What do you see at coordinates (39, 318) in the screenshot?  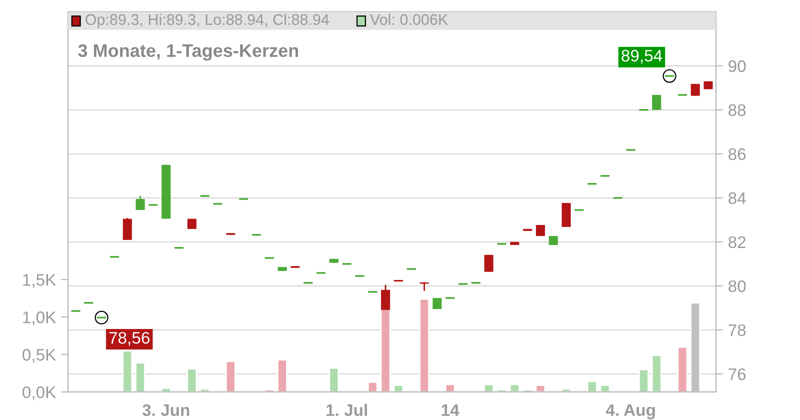 I see `y2-tick-label: 1,0K` at bounding box center [39, 318].